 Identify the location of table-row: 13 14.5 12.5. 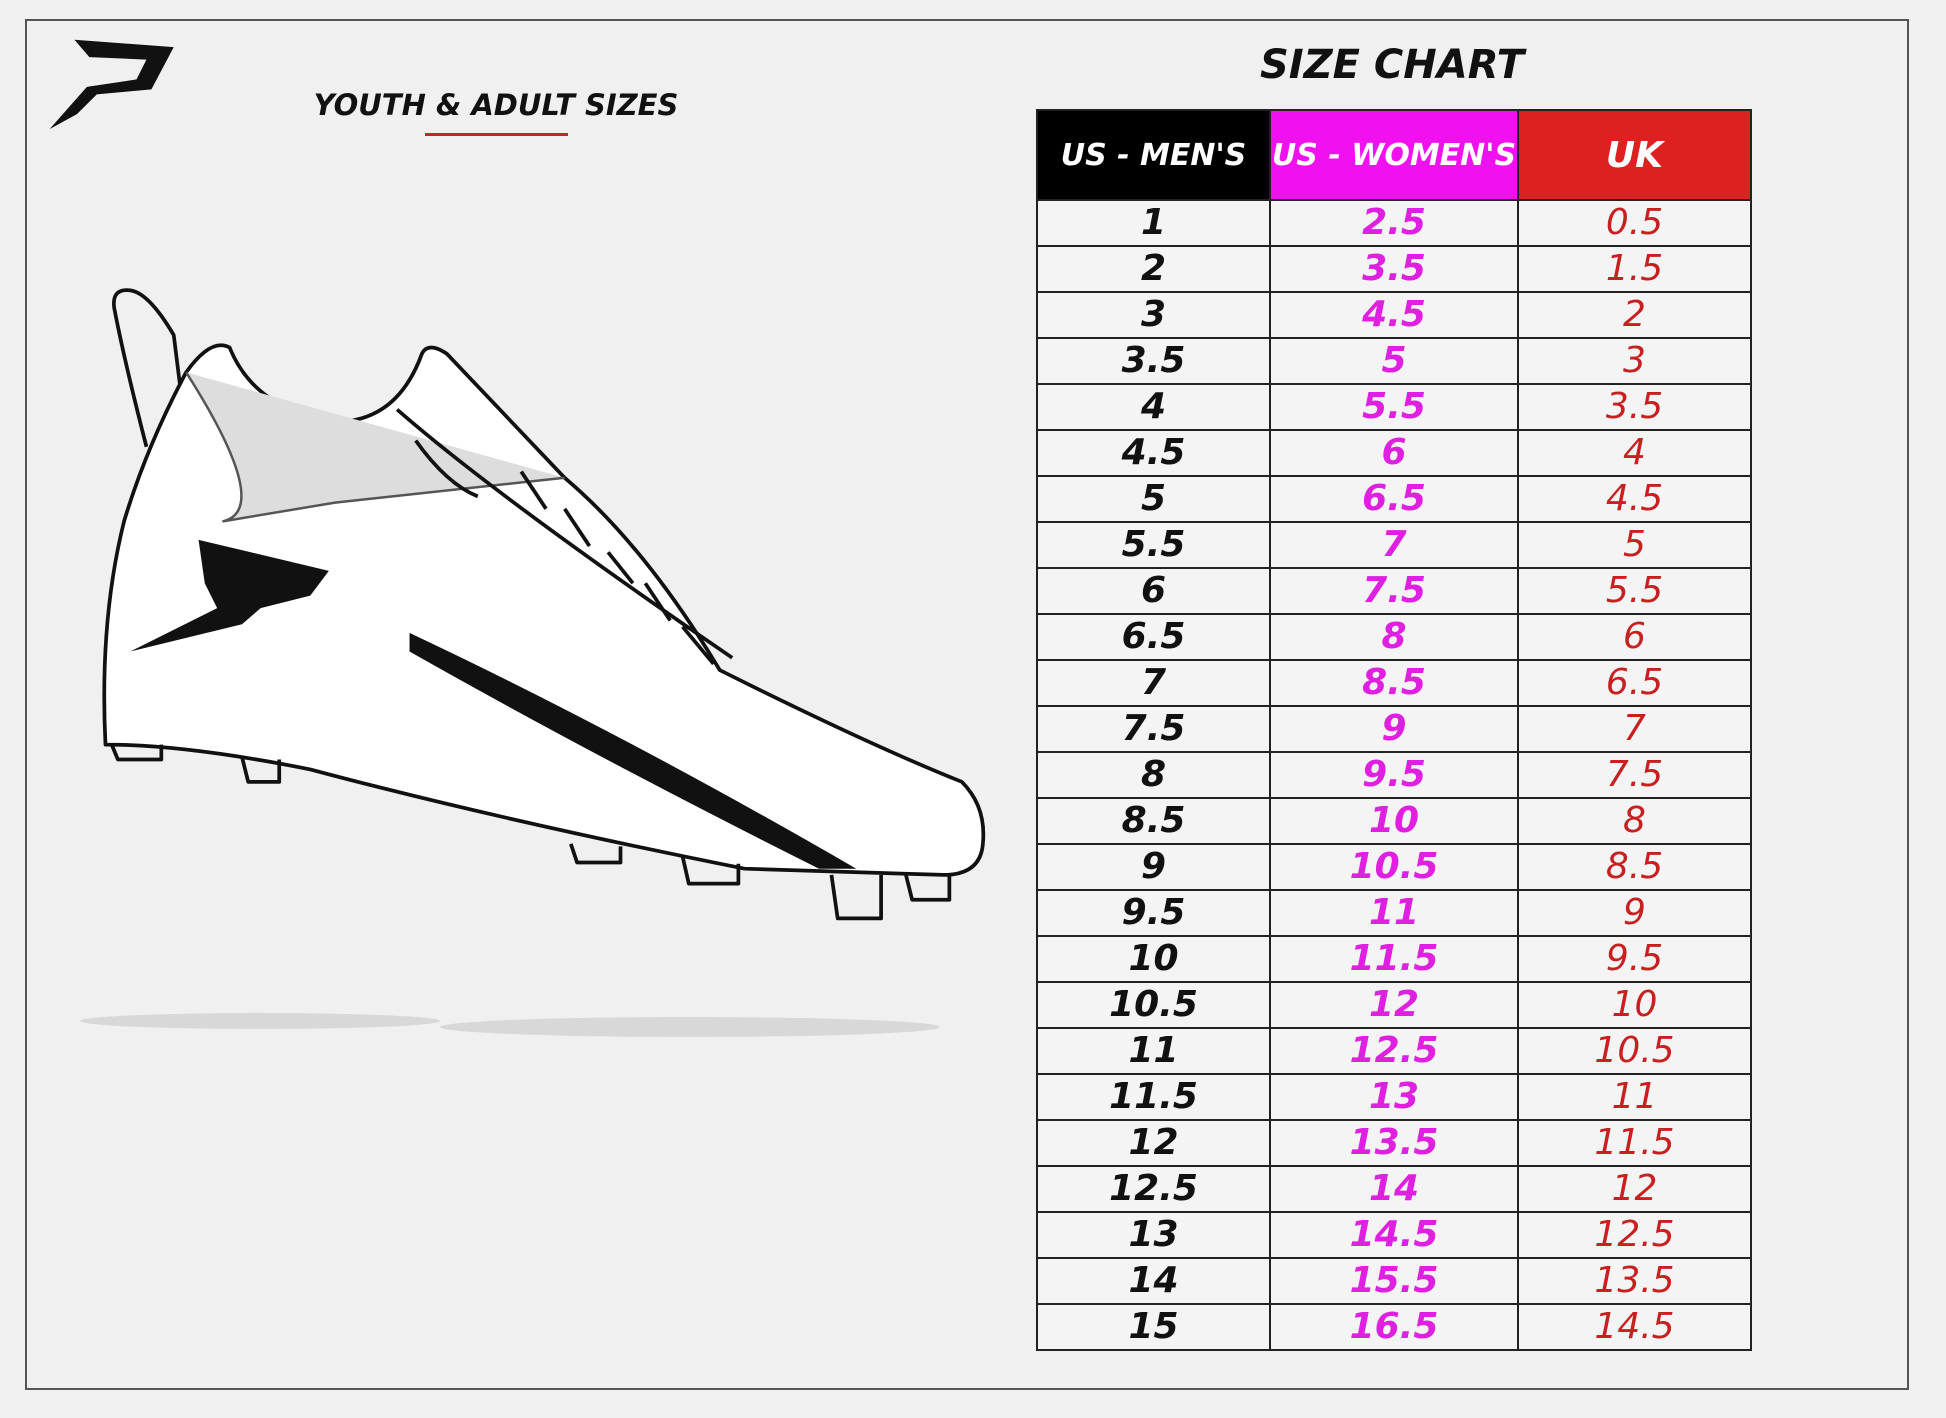
(1394, 1235).